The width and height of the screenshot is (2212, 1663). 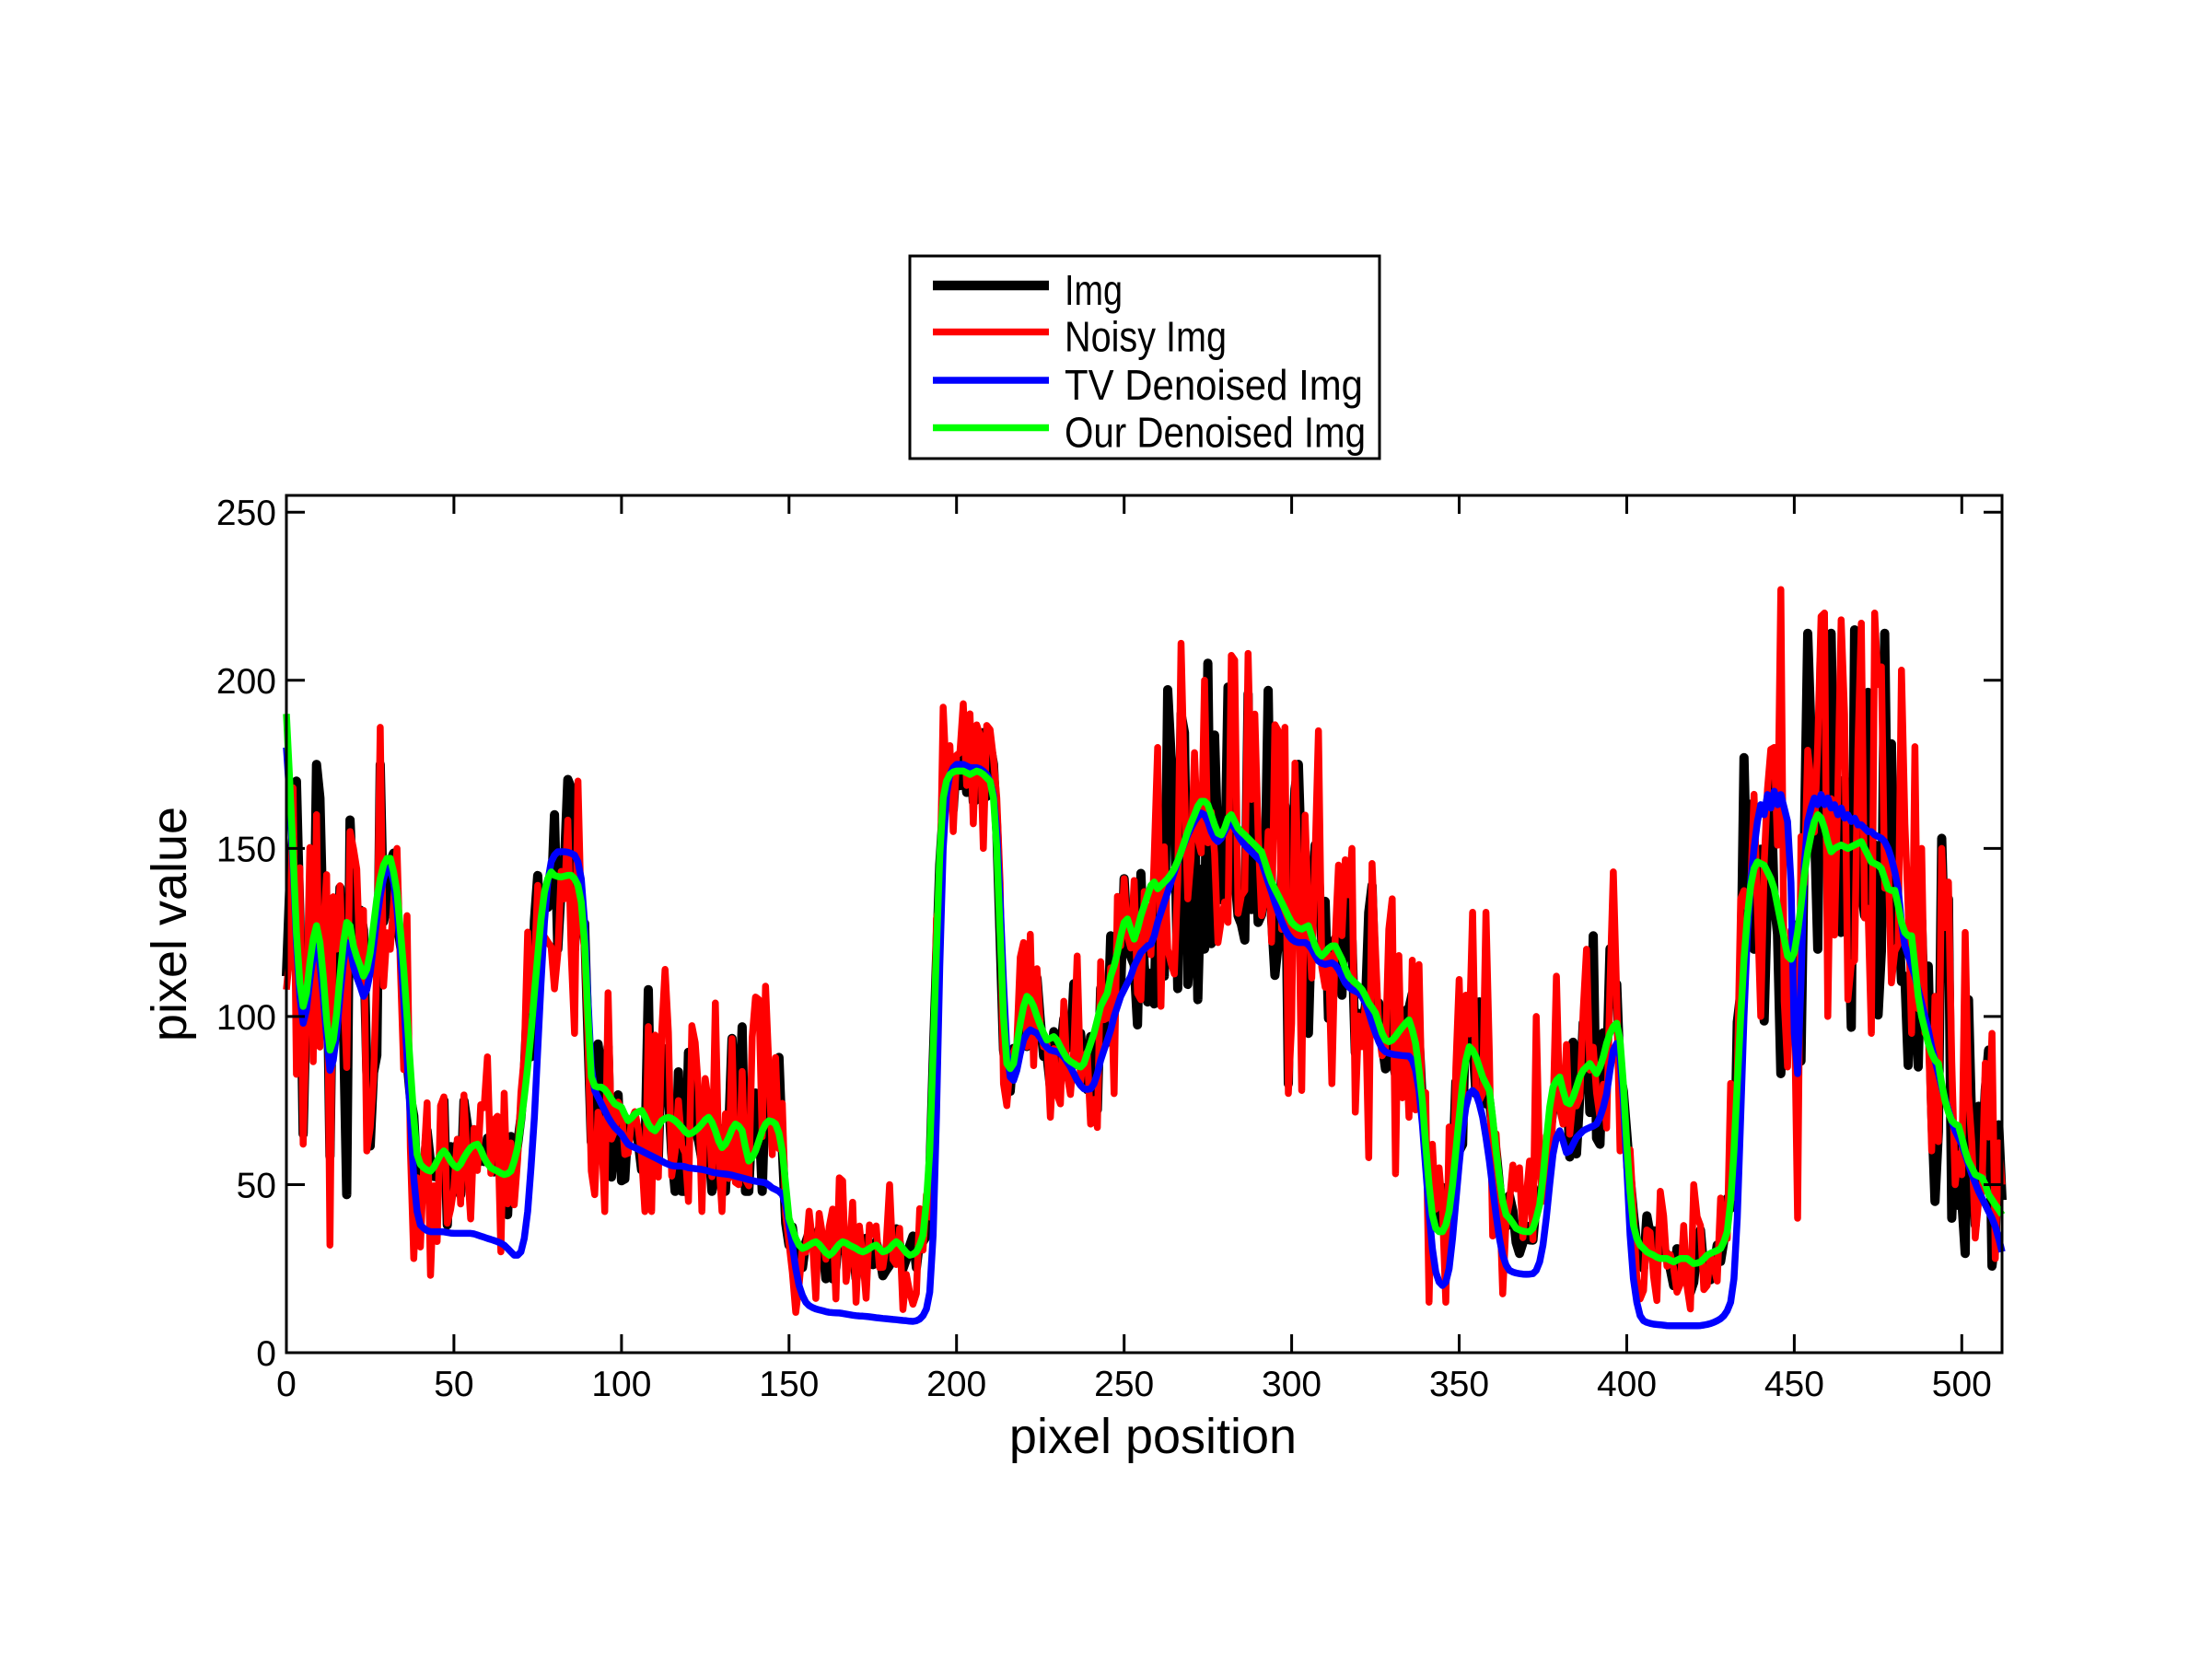 What do you see at coordinates (1153, 1436) in the screenshot?
I see `svg-text: pixel position` at bounding box center [1153, 1436].